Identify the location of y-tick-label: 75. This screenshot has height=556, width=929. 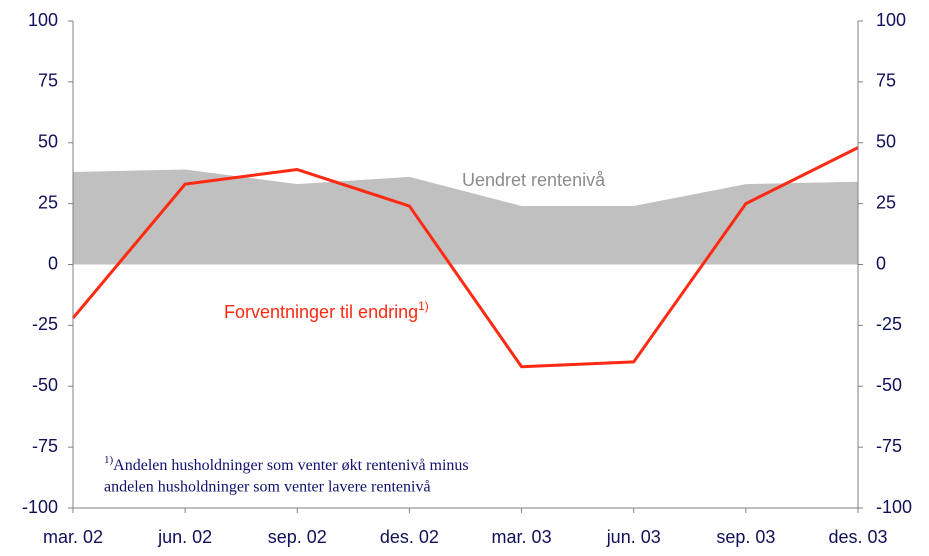
(48, 81).